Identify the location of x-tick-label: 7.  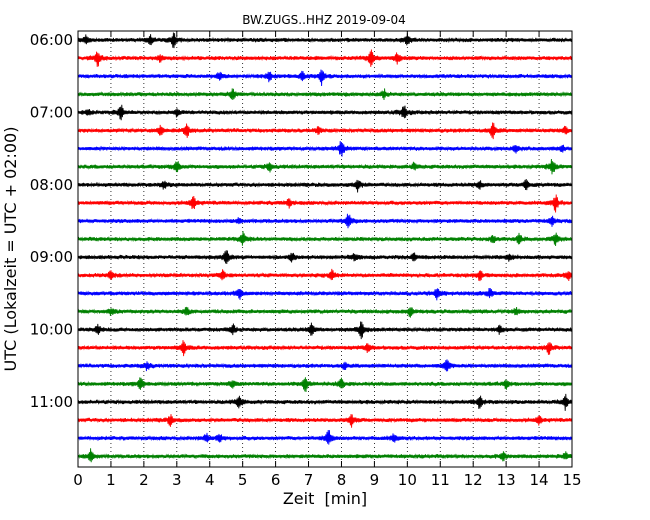
(309, 480).